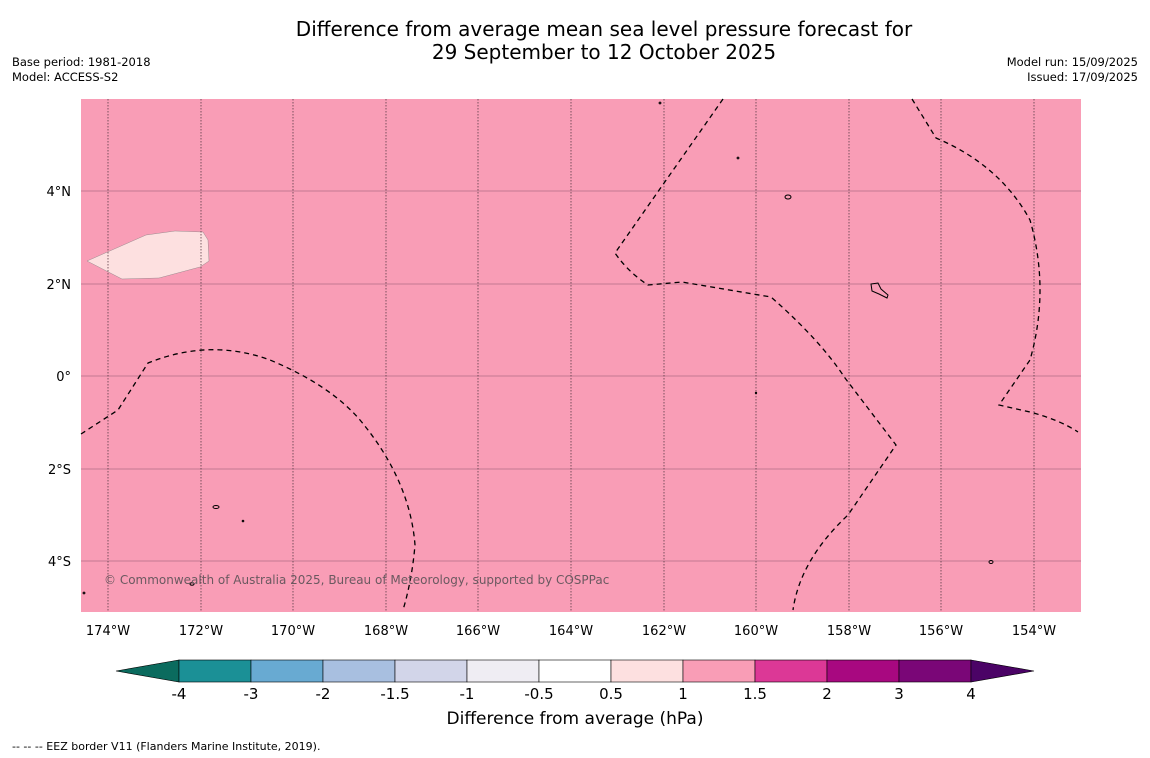 The image size is (1150, 758). Describe the element at coordinates (251, 694) in the screenshot. I see `colorbar-label: -3` at that location.